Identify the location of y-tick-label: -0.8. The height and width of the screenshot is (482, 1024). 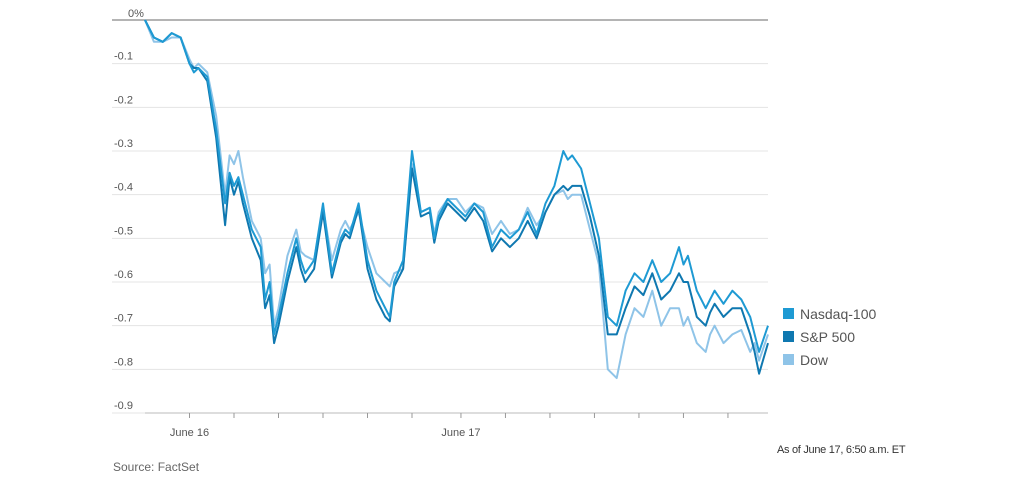
(123, 362).